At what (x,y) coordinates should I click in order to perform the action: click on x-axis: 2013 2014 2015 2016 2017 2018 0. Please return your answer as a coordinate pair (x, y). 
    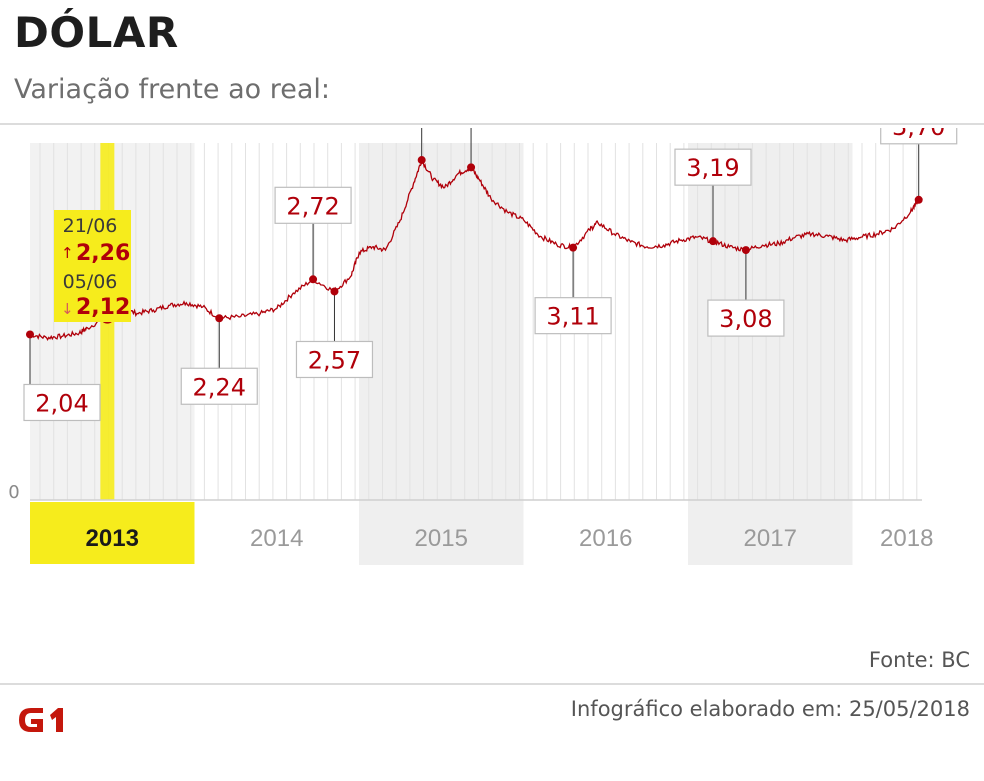
    Looking at the image, I should click on (470, 523).